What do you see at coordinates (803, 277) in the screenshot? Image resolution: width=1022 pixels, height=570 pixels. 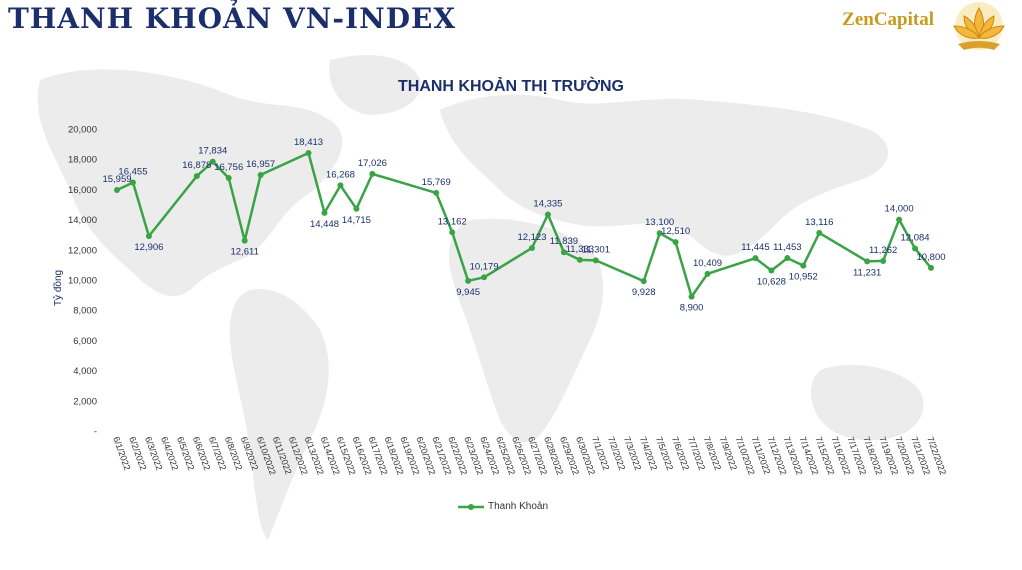 I see `data-label: 10,952` at bounding box center [803, 277].